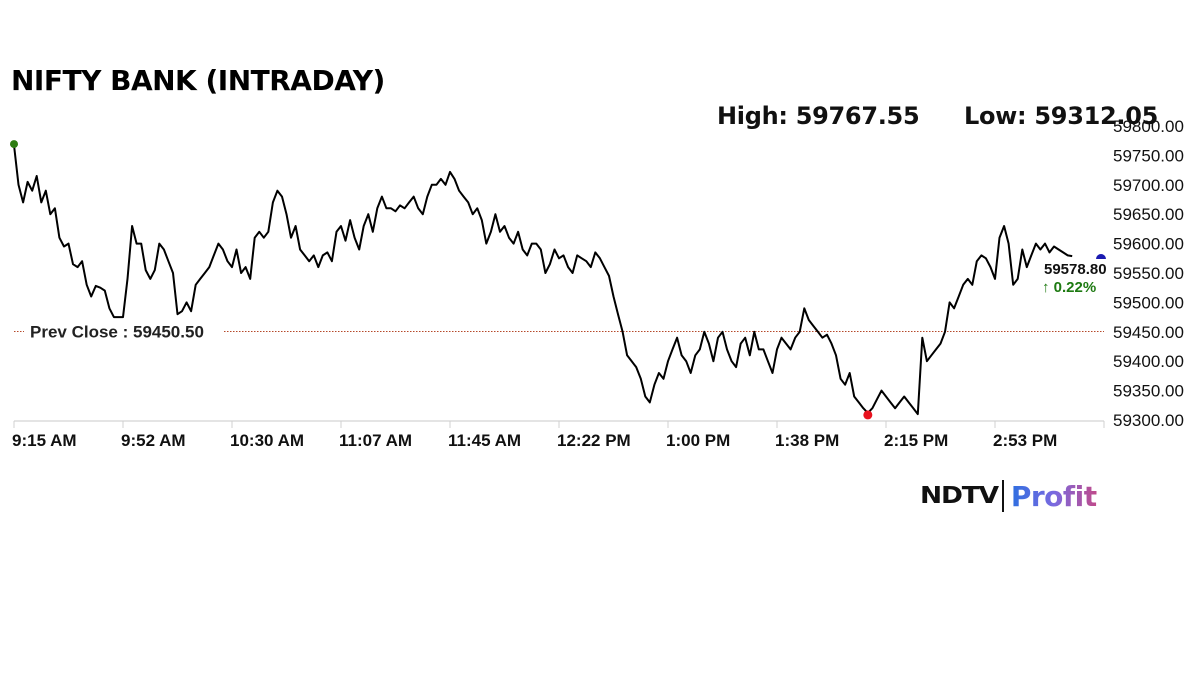  Describe the element at coordinates (1148, 214) in the screenshot. I see `y-tick-label: 59650.00` at that location.